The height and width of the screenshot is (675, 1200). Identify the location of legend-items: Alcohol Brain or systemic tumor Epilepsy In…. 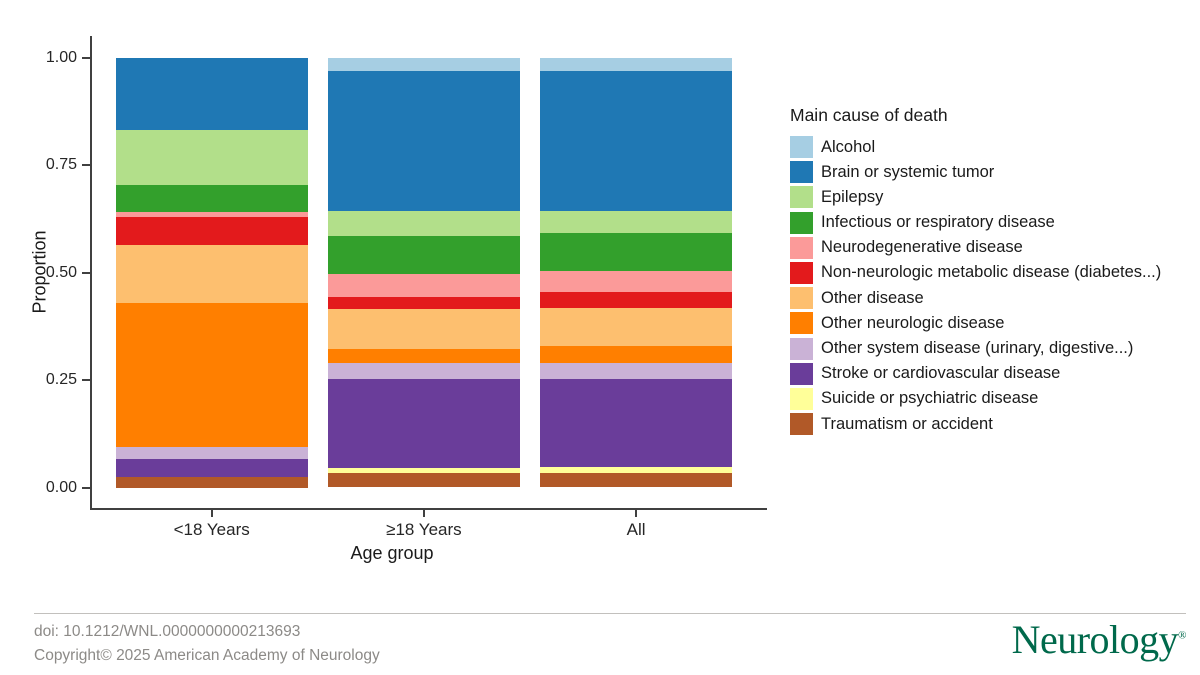
(990, 286).